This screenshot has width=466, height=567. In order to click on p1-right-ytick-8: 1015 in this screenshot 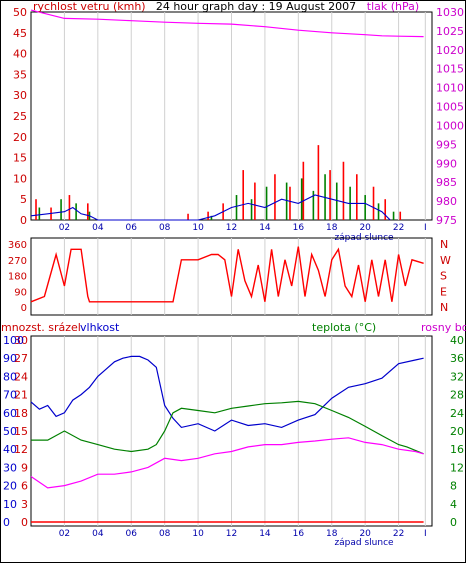, I will do `click(450, 69)`.